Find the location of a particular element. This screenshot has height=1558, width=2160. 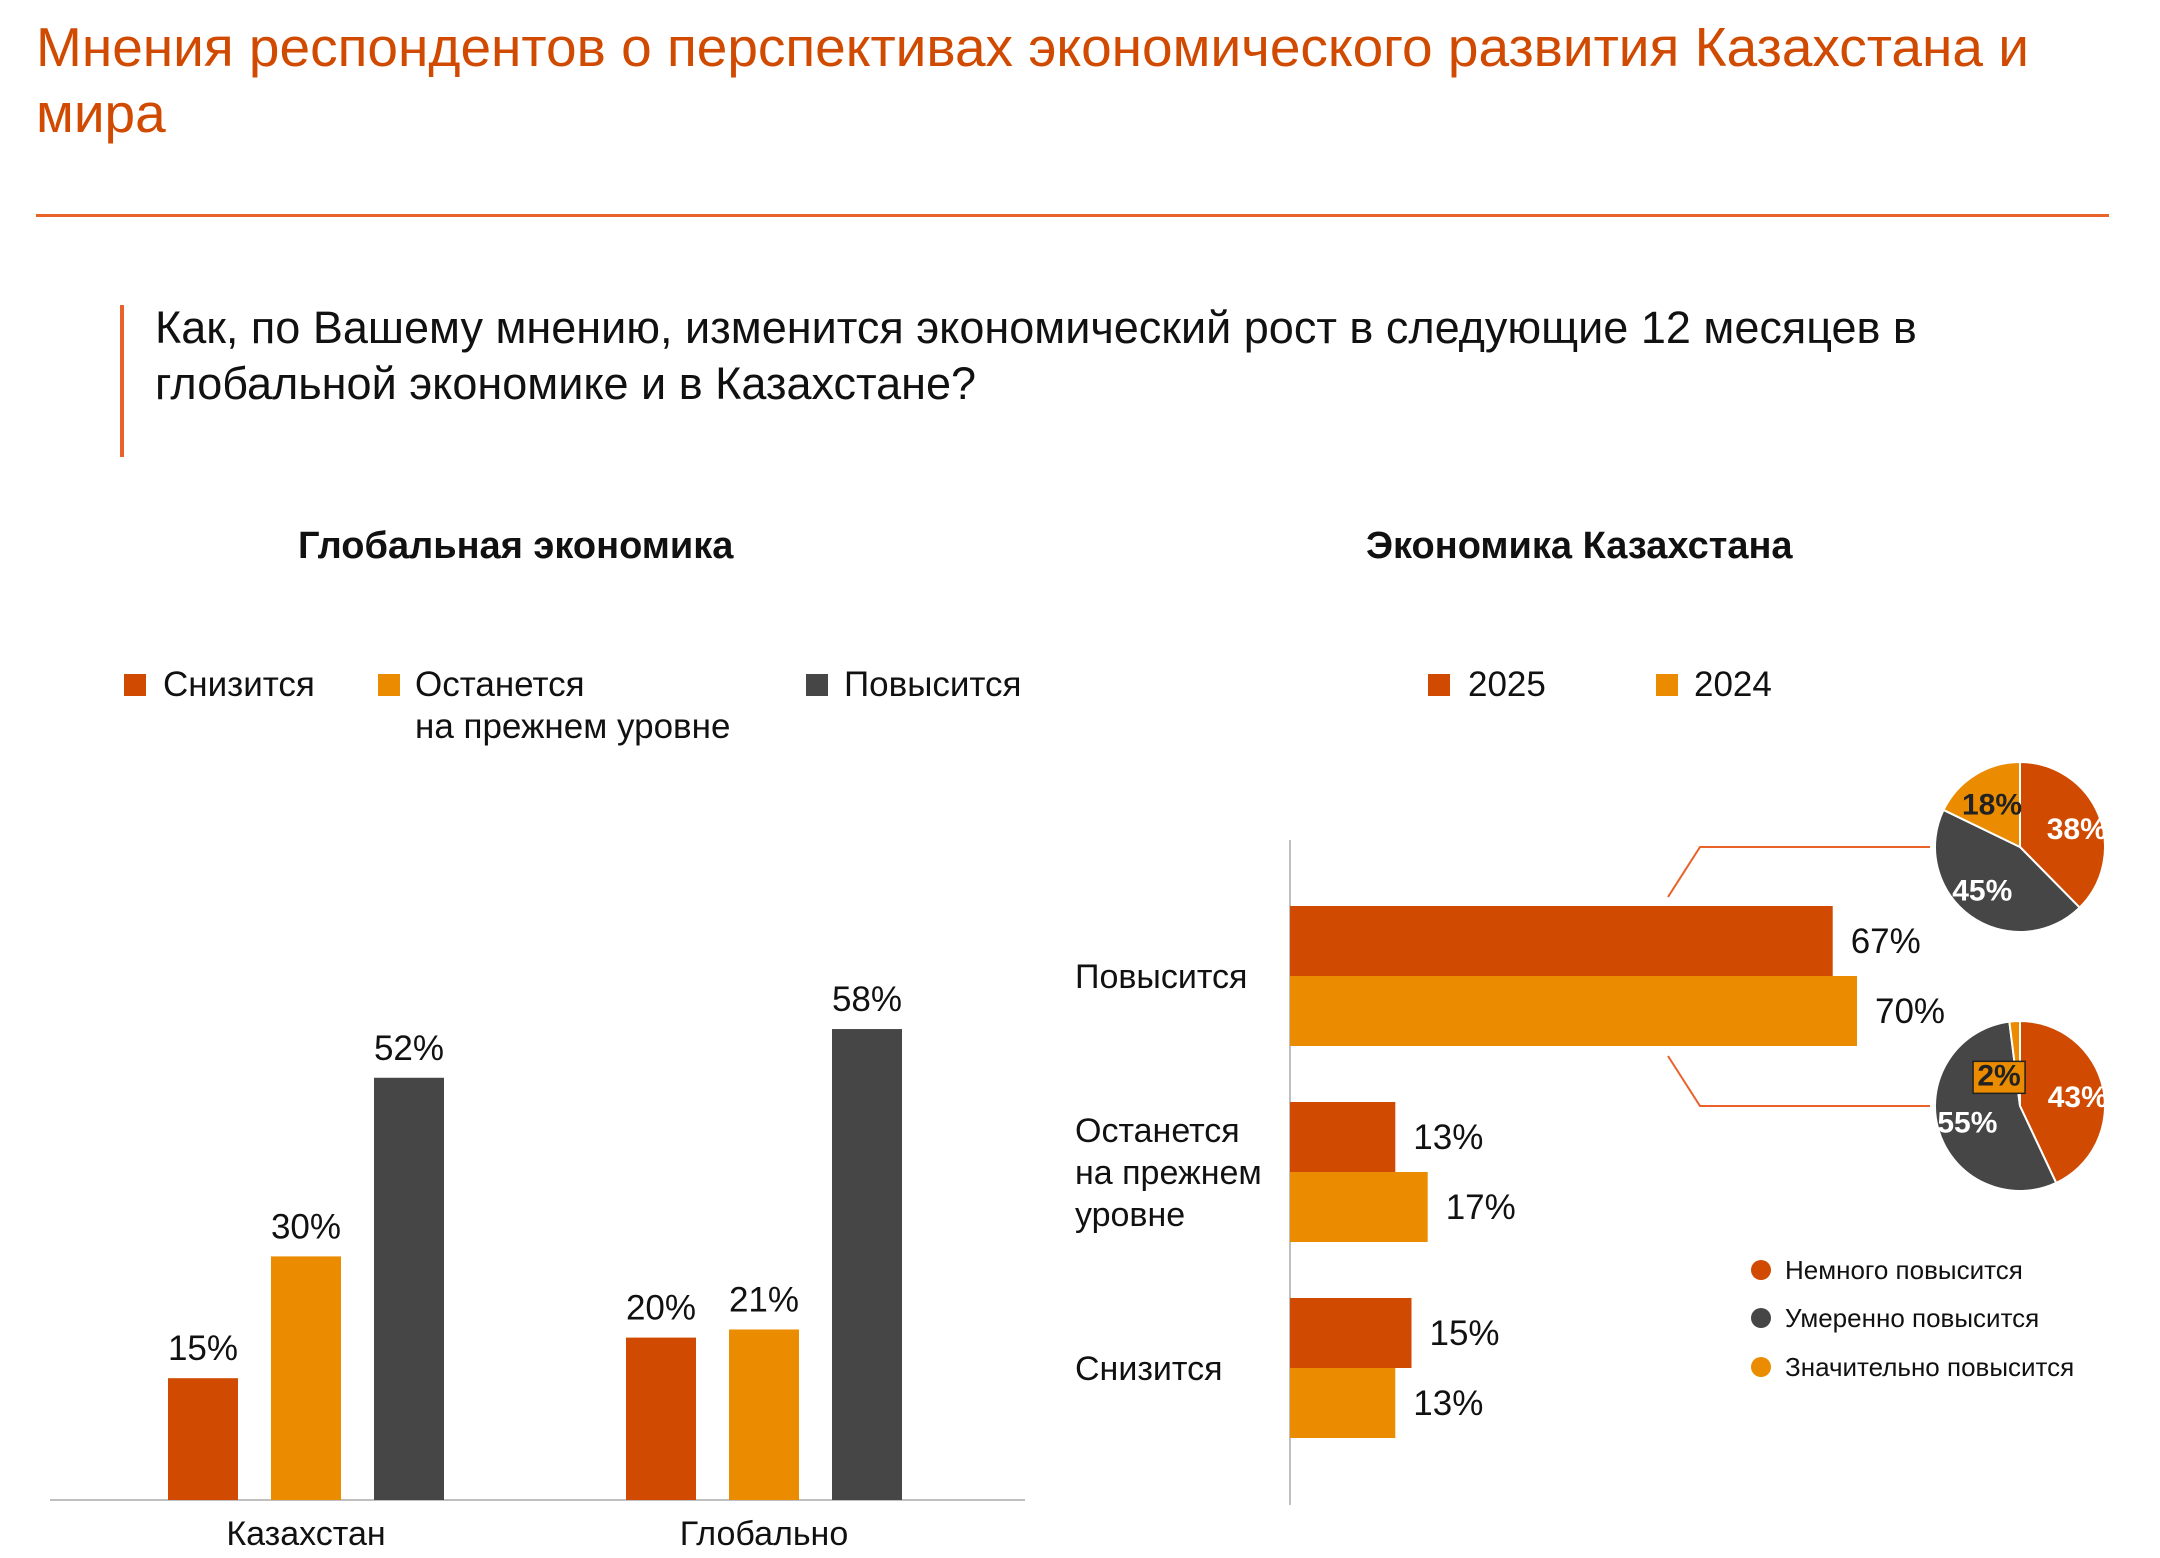

global-chart-title: Глобальная экономика is located at coordinates (516, 546).